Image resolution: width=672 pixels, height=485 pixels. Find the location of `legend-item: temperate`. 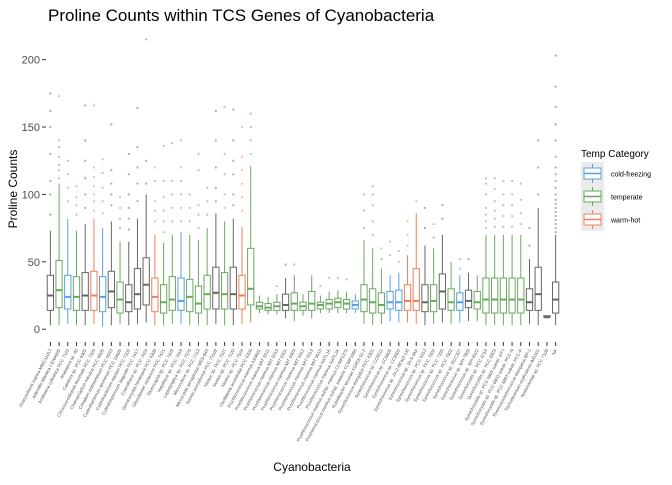

legend-item: temperate is located at coordinates (612, 196).